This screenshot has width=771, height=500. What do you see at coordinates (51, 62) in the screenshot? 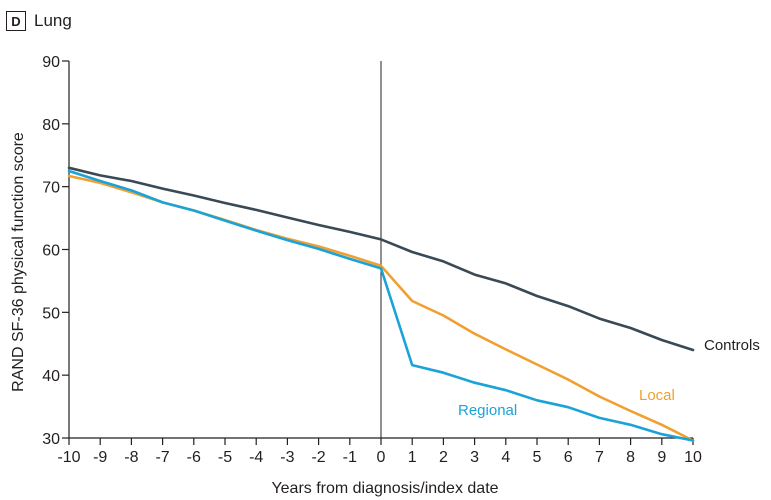
I see `y-tick-label: 90` at bounding box center [51, 62].